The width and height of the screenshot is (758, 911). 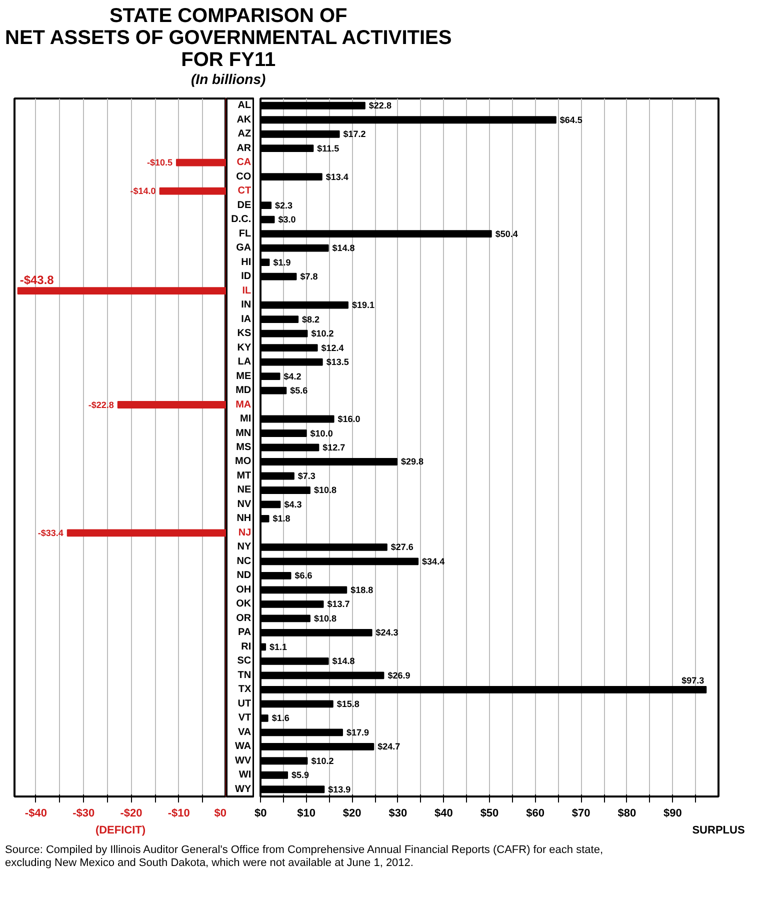 What do you see at coordinates (673, 814) in the screenshot?
I see `x-tick-label: $90` at bounding box center [673, 814].